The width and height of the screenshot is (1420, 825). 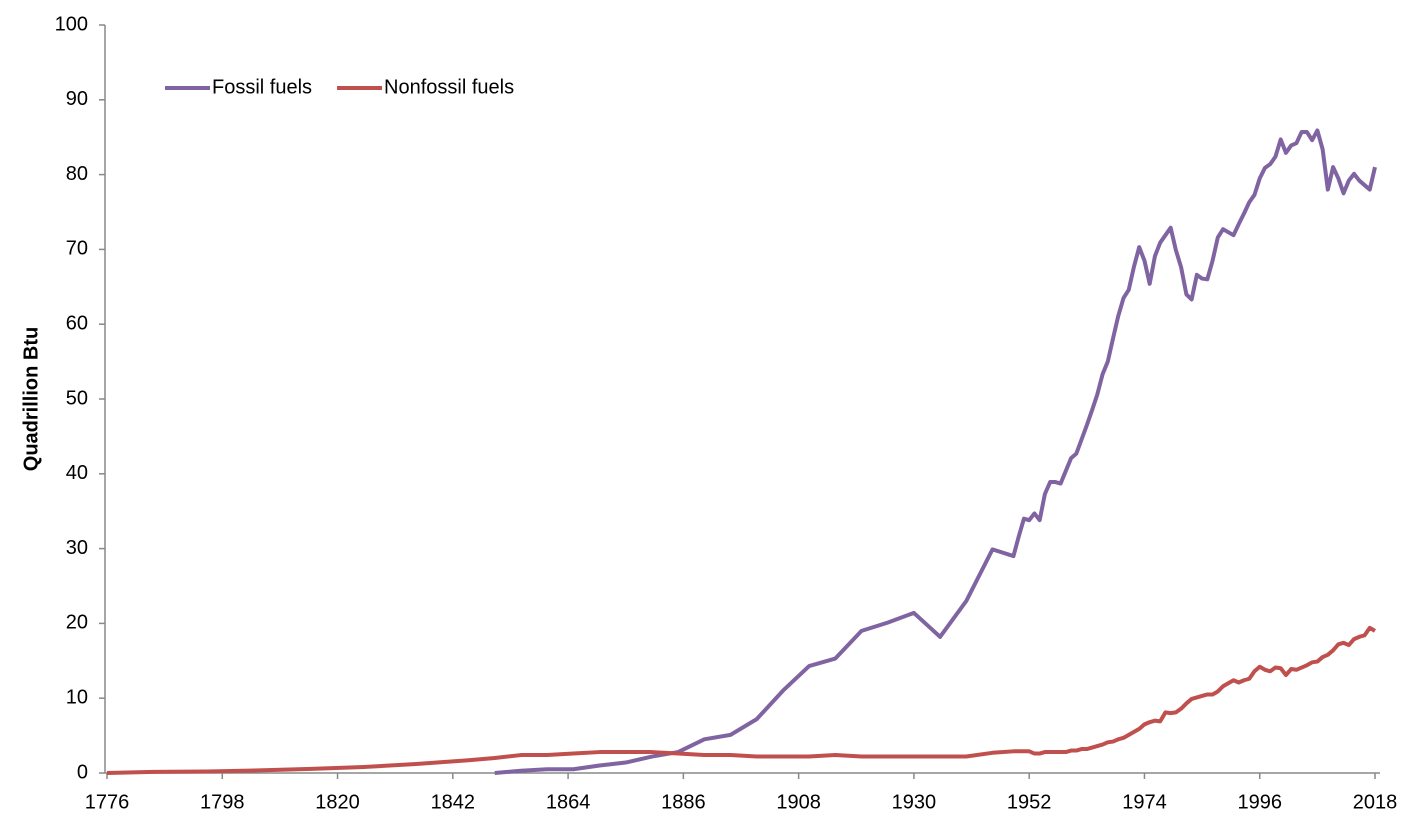 What do you see at coordinates (107, 802) in the screenshot?
I see `x-tick-label: 1776` at bounding box center [107, 802].